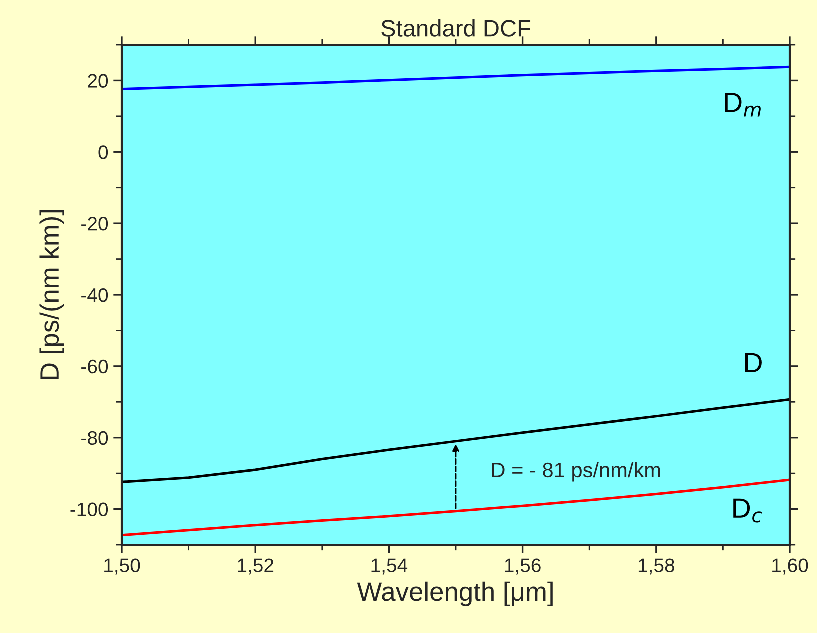 The width and height of the screenshot is (817, 633). What do you see at coordinates (95, 295) in the screenshot?
I see `y-tick-label: -40` at bounding box center [95, 295].